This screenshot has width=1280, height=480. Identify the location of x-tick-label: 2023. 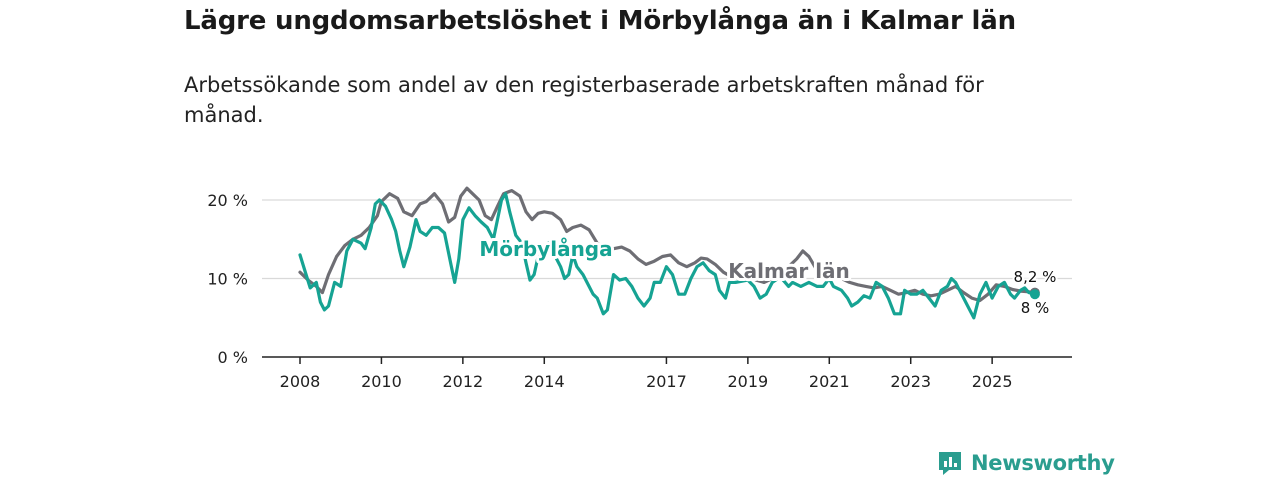
(910, 381).